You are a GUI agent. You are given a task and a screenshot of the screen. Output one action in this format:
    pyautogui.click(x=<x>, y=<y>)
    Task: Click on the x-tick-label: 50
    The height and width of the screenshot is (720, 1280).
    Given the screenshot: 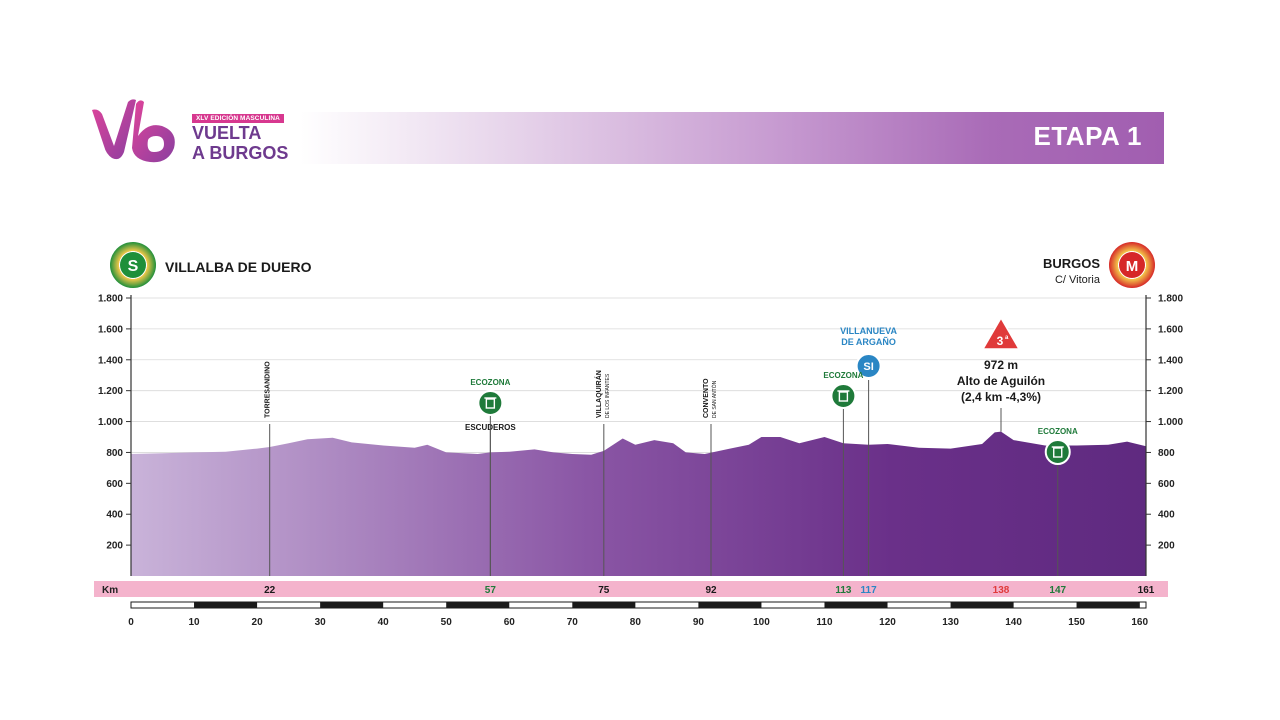 What is the action you would take?
    pyautogui.click(x=447, y=622)
    